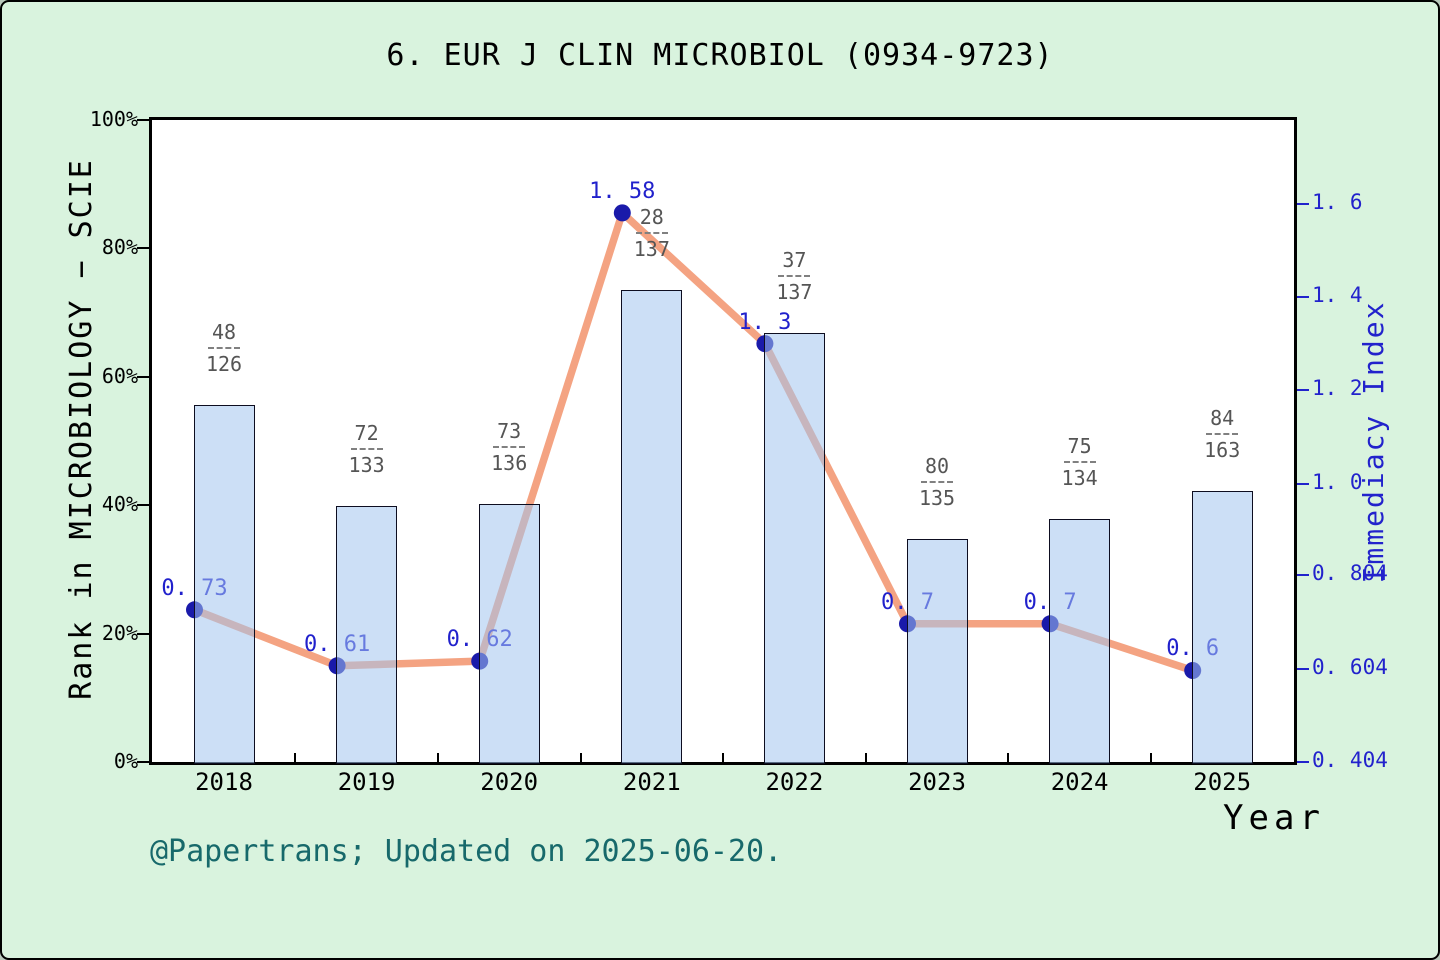 This screenshot has width=1440, height=960. I want to click on chart-title: 6. EUR J CLIN MICROBIOL (0934-9723), so click(720, 55).